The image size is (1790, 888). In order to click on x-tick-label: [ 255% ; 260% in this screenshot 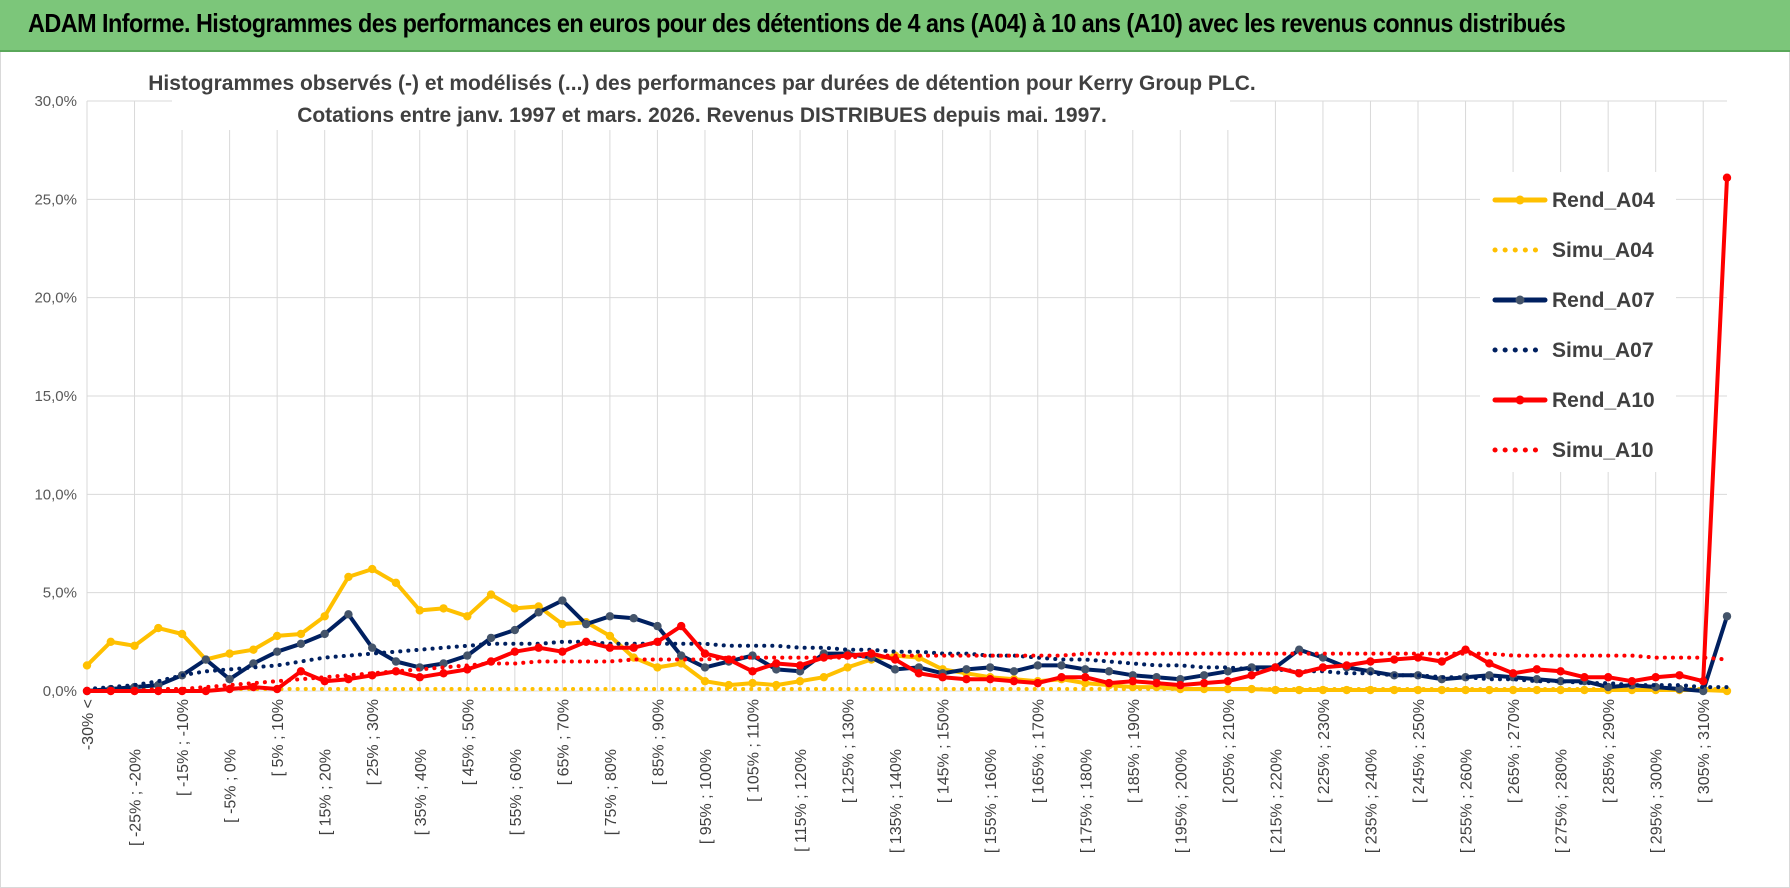, I will do `click(1467, 801)`.